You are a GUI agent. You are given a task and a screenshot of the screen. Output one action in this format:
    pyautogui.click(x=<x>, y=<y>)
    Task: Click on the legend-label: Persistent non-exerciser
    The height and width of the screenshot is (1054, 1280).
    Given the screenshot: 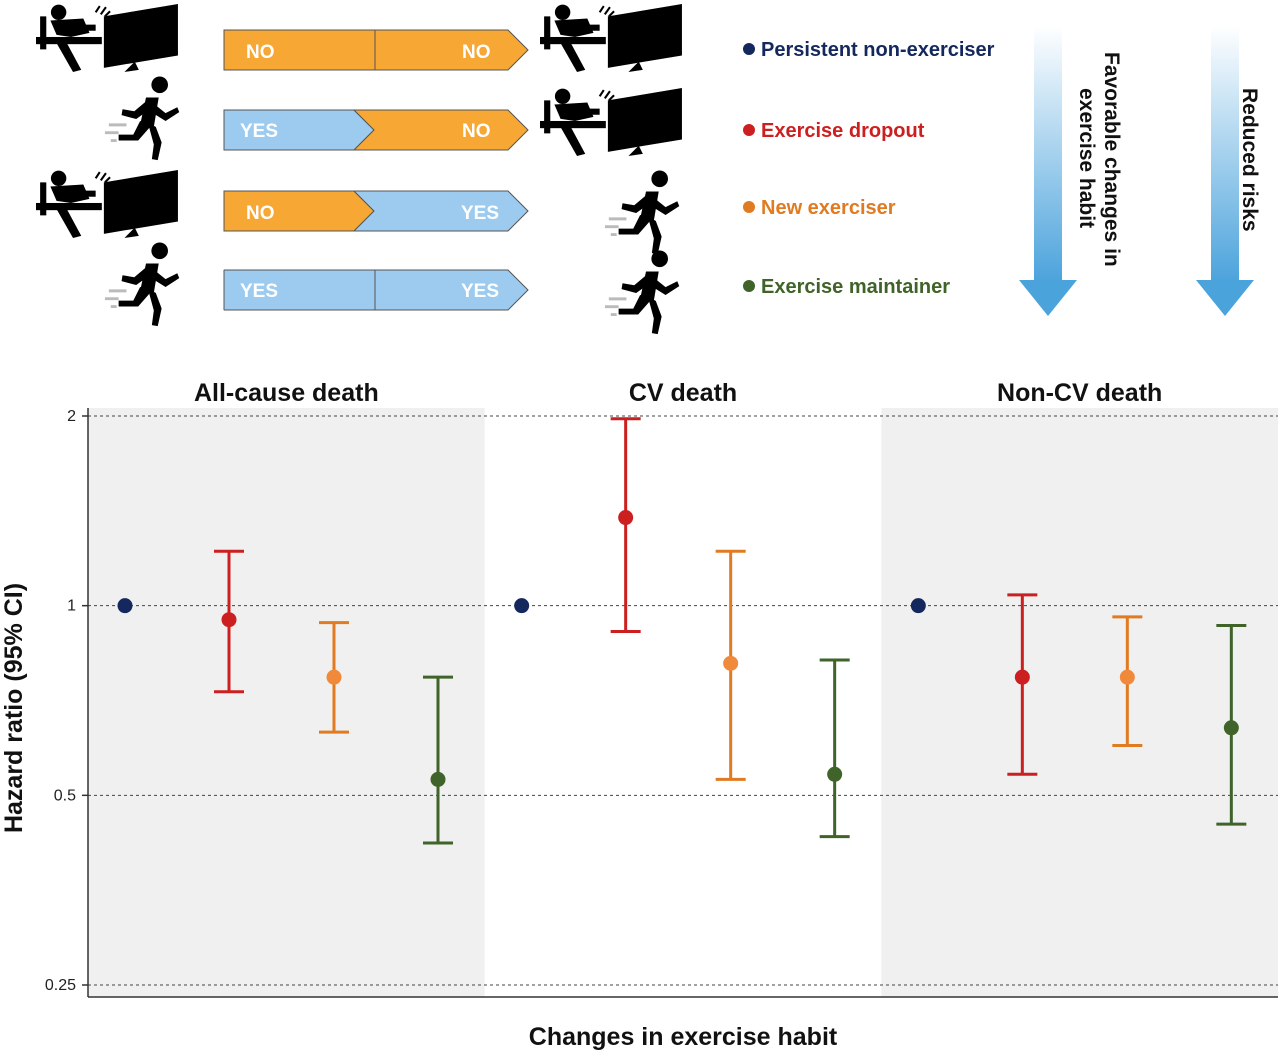 What is the action you would take?
    pyautogui.click(x=878, y=50)
    